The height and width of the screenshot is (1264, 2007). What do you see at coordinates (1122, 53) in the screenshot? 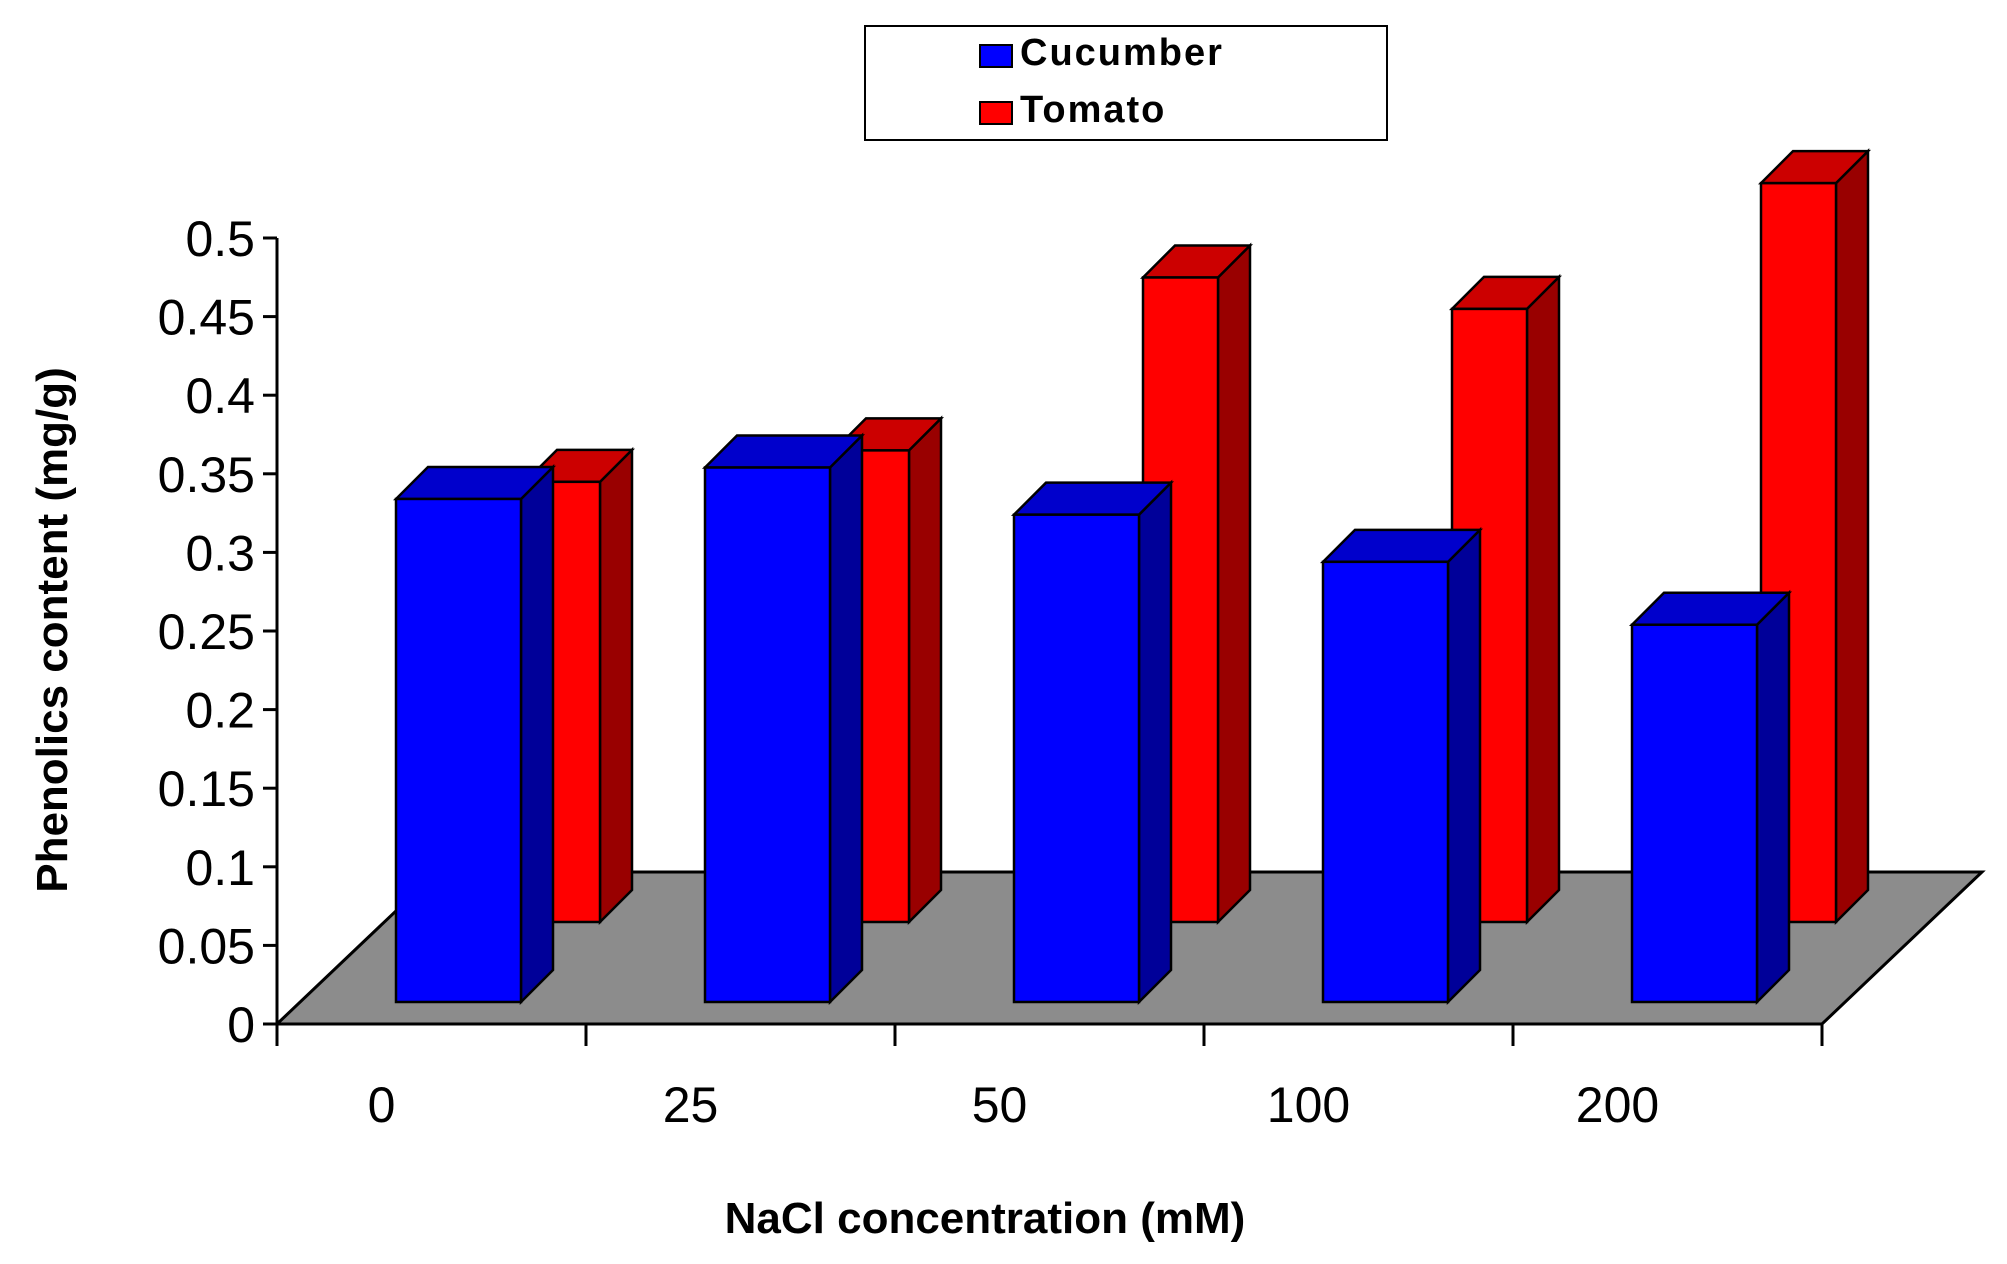
I see `legend-label-cucumber: Cucumber` at bounding box center [1122, 53].